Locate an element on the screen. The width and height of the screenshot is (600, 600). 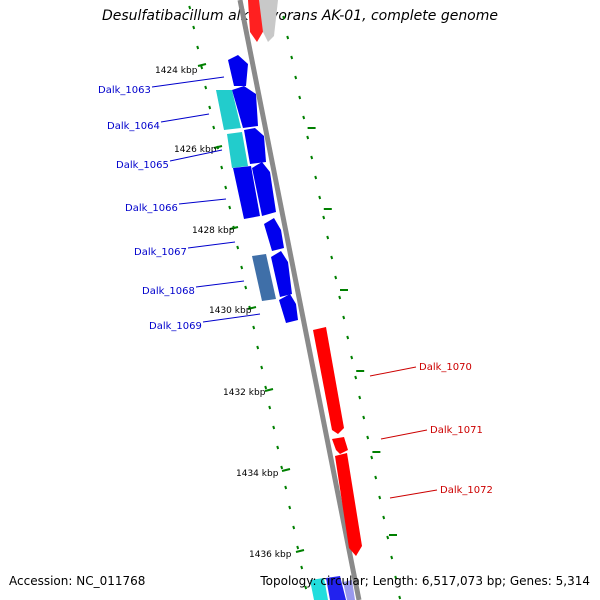
kbp-label: 1436 kbp is located at coordinates (270, 555).